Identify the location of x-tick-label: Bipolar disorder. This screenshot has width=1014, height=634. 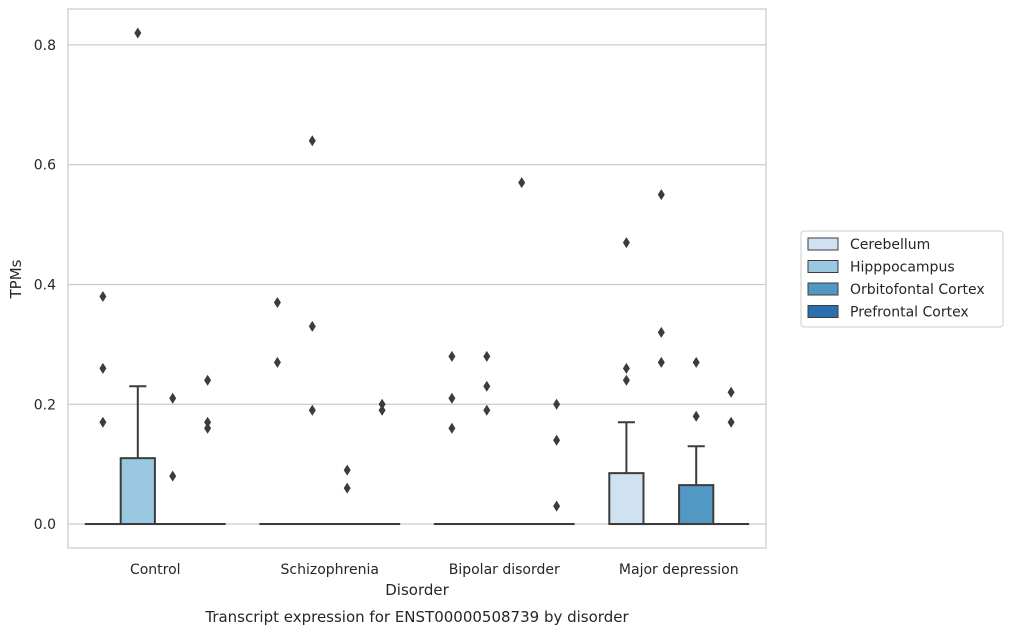
(504, 570).